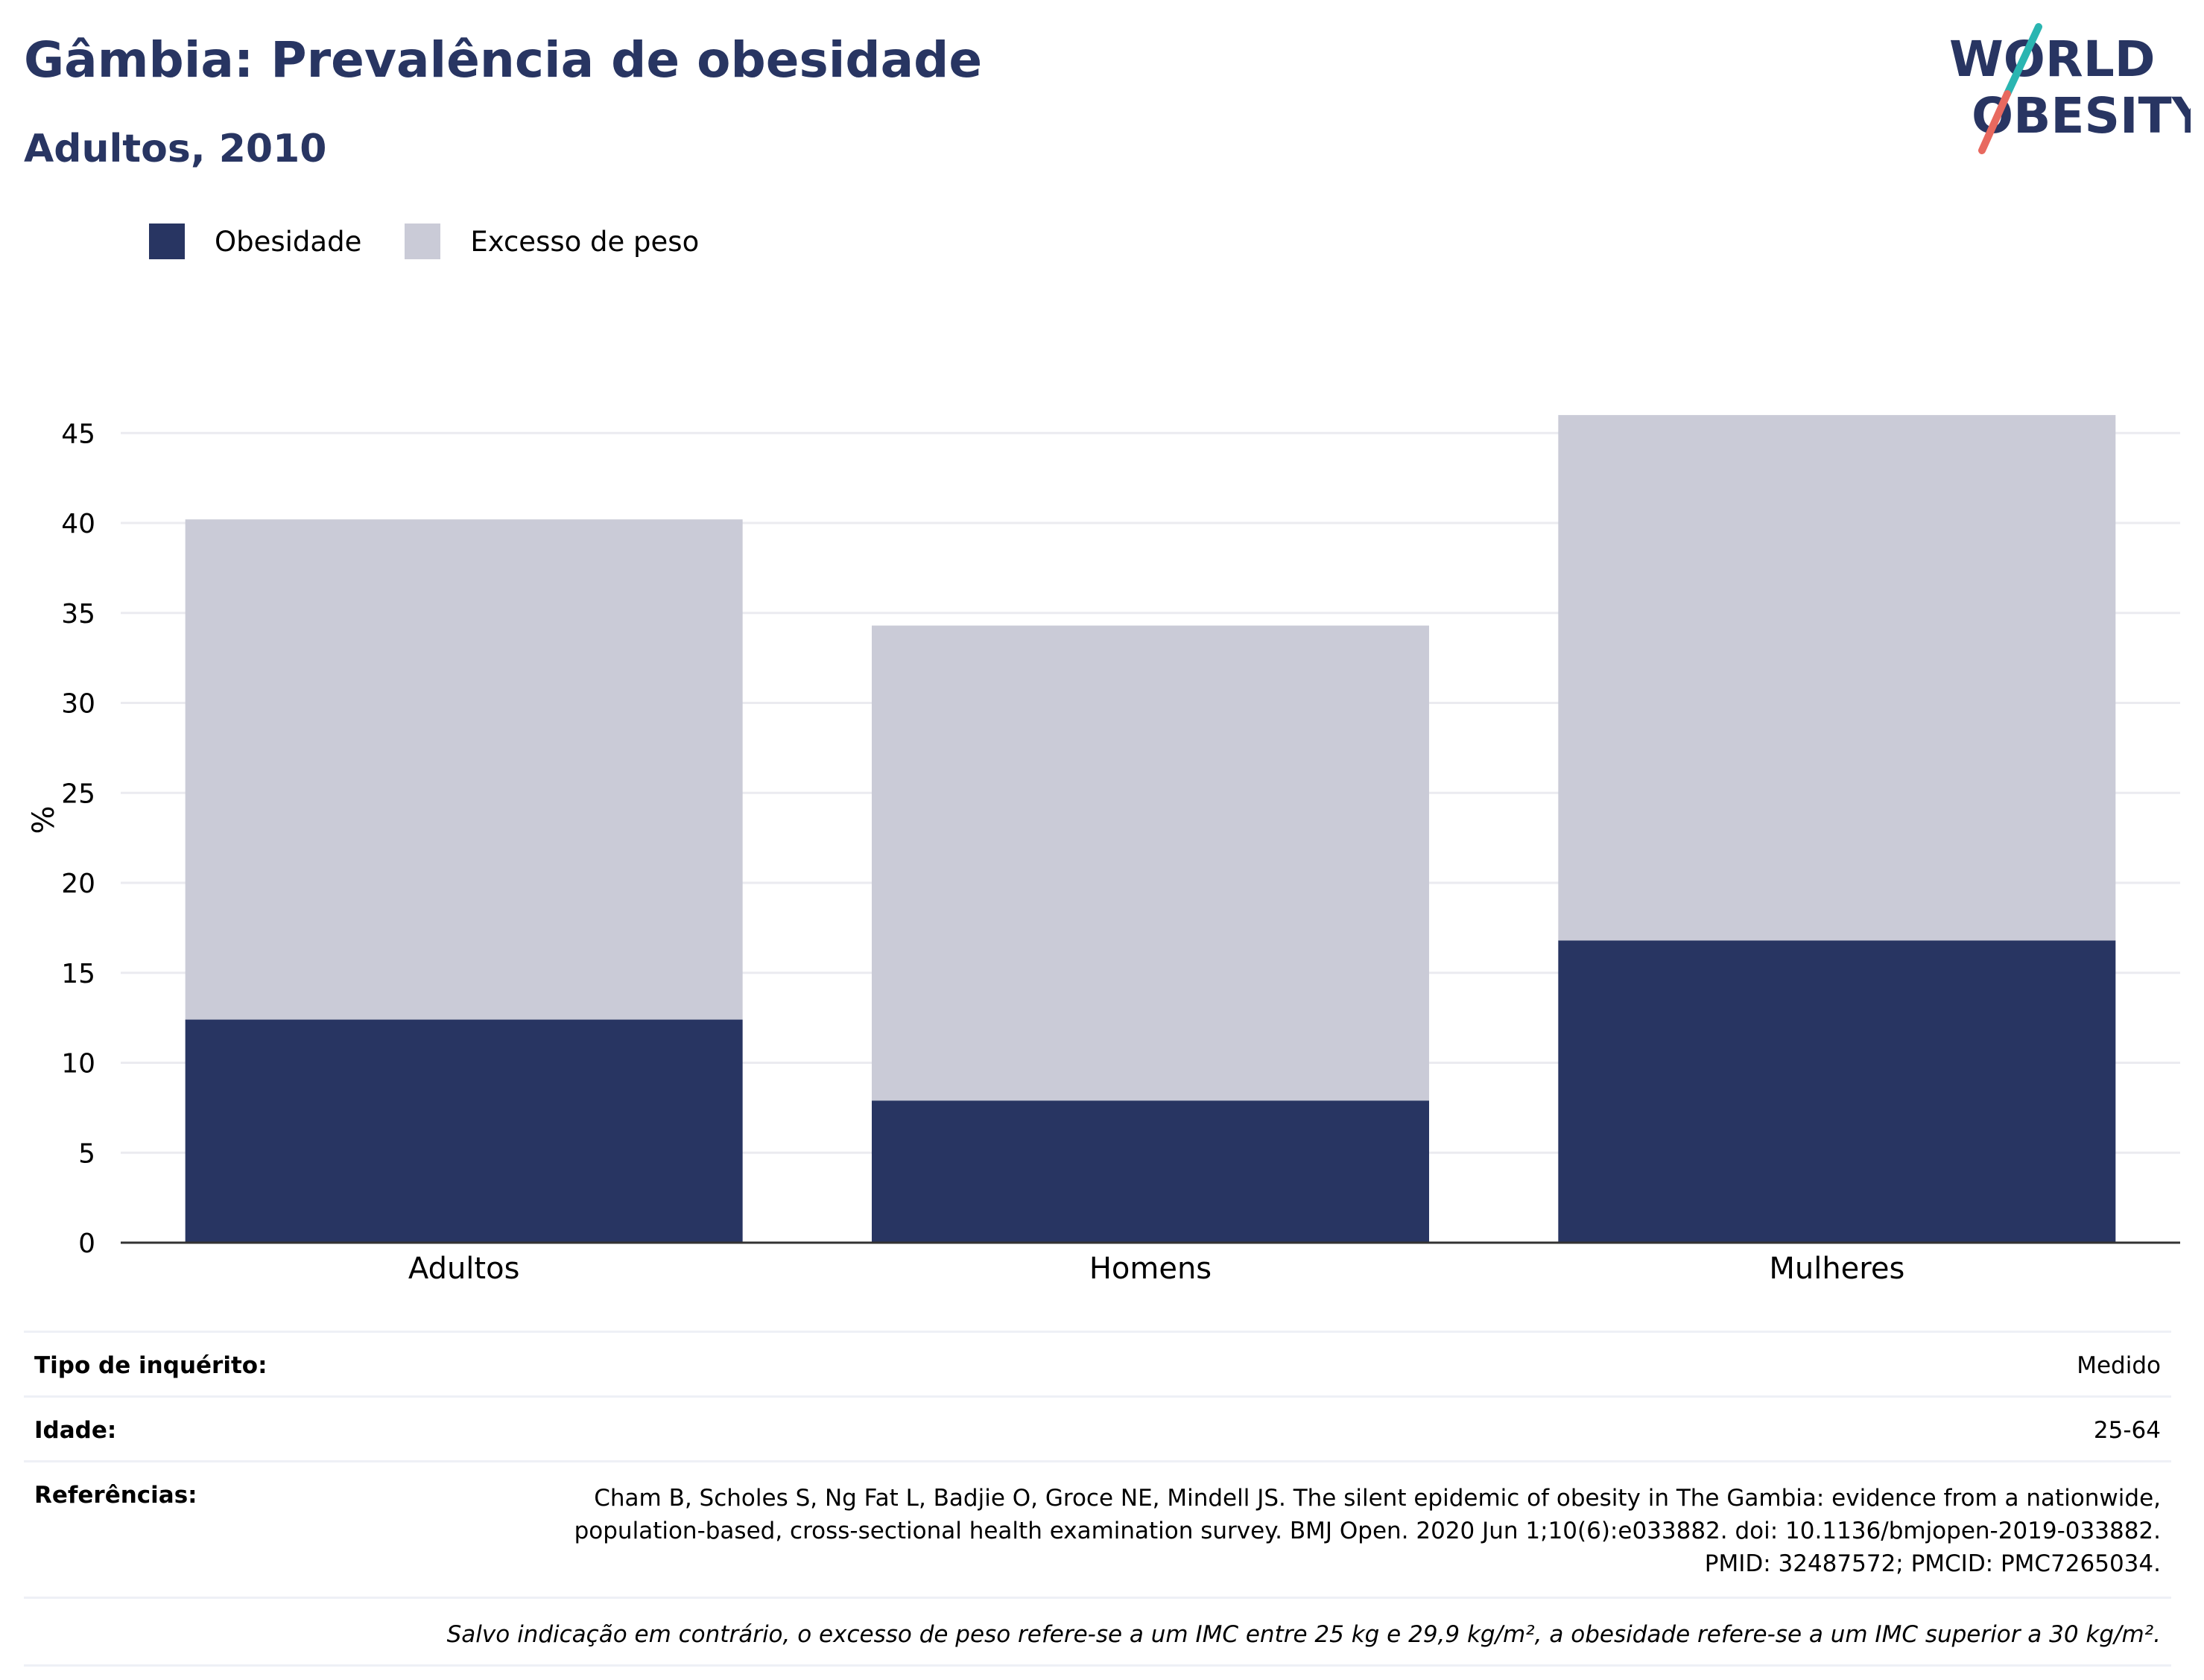 The height and width of the screenshot is (1680, 2204). I want to click on y-tick-label: 15, so click(78, 974).